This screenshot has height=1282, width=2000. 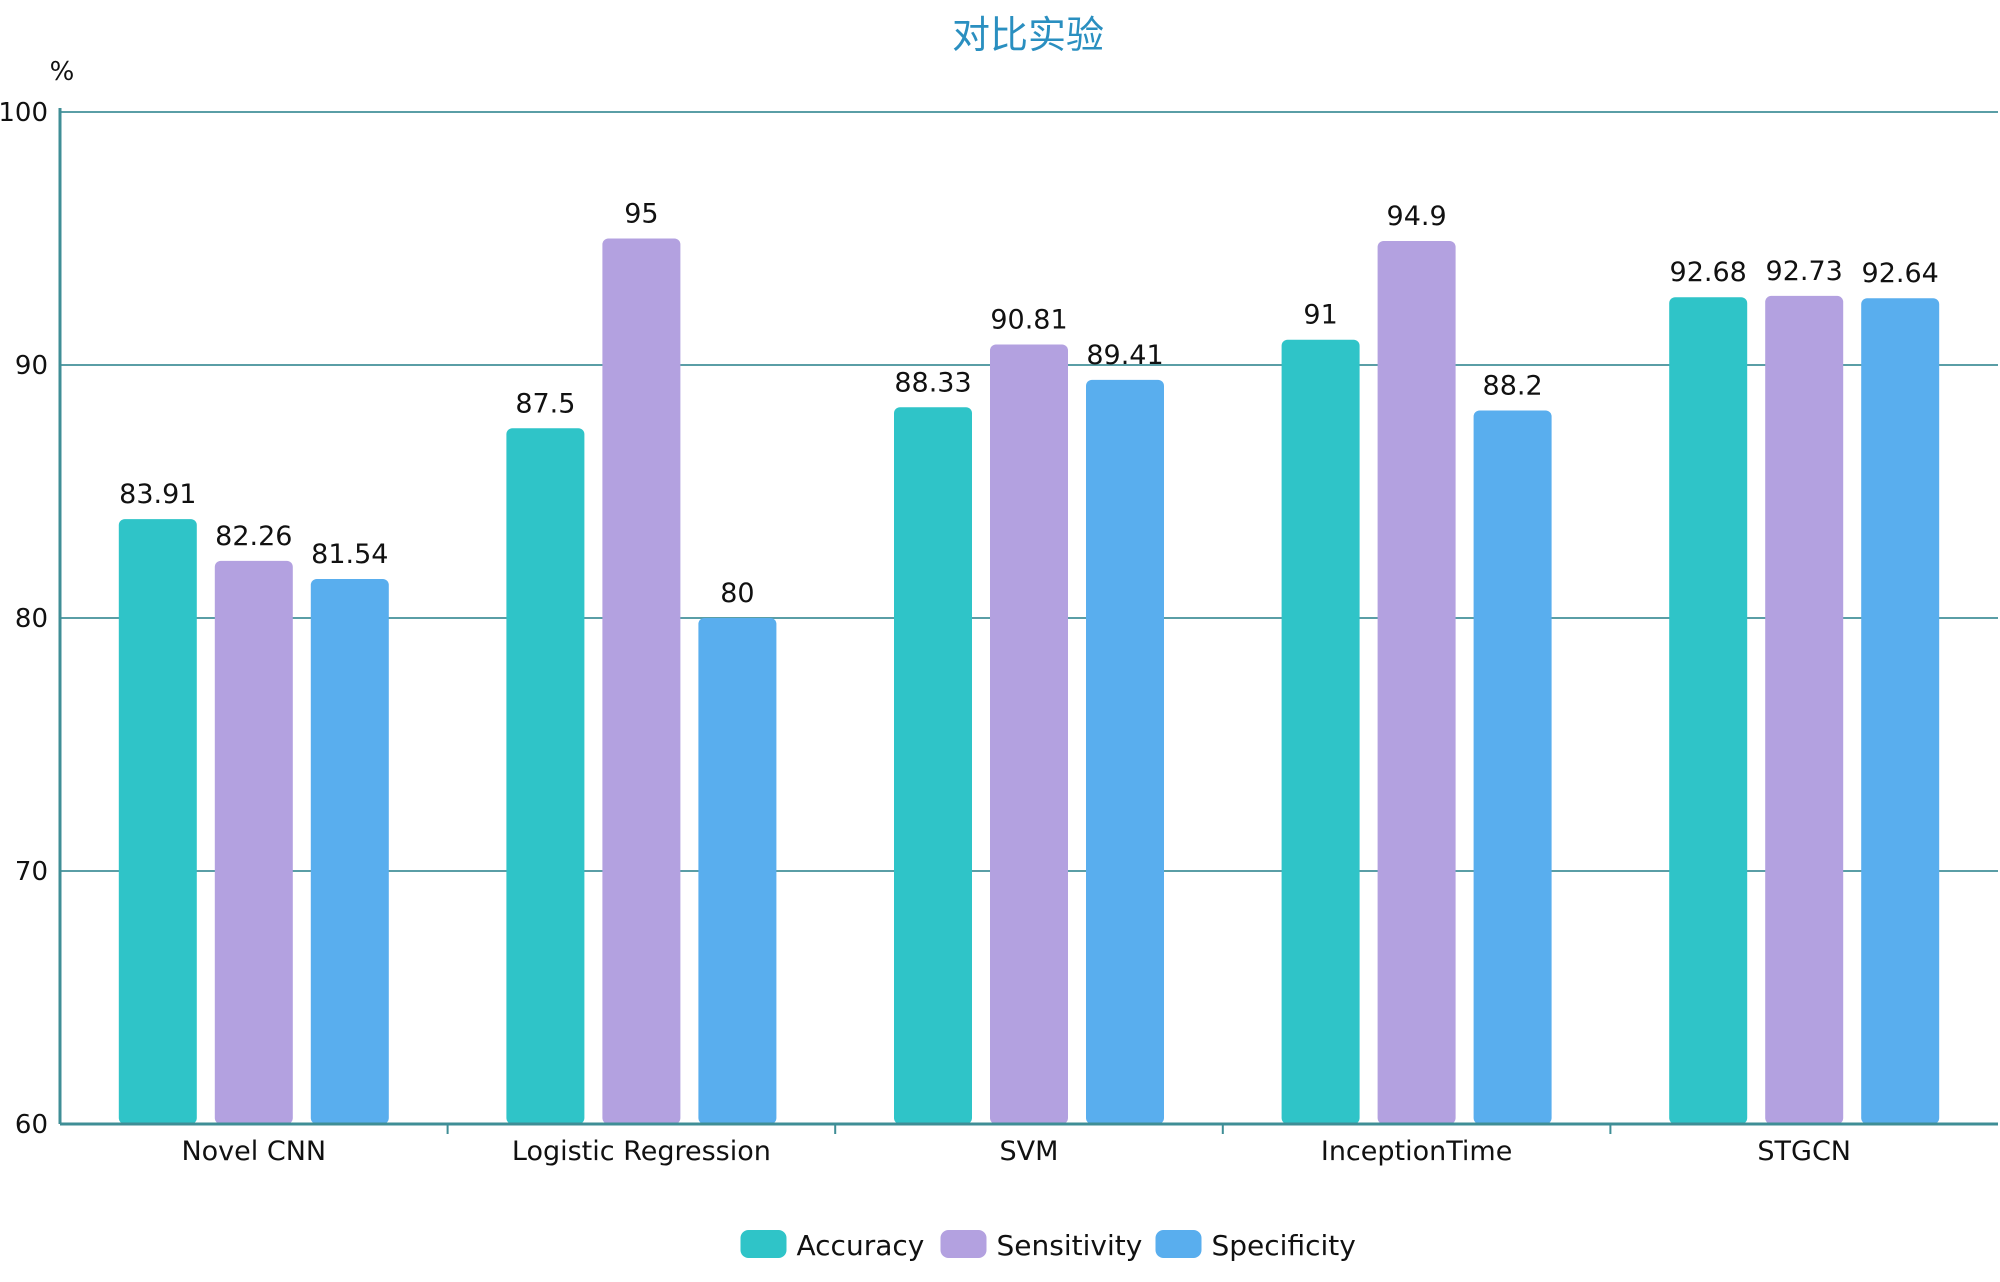 I want to click on bar-logistic-regression-accuracy, so click(x=545, y=776).